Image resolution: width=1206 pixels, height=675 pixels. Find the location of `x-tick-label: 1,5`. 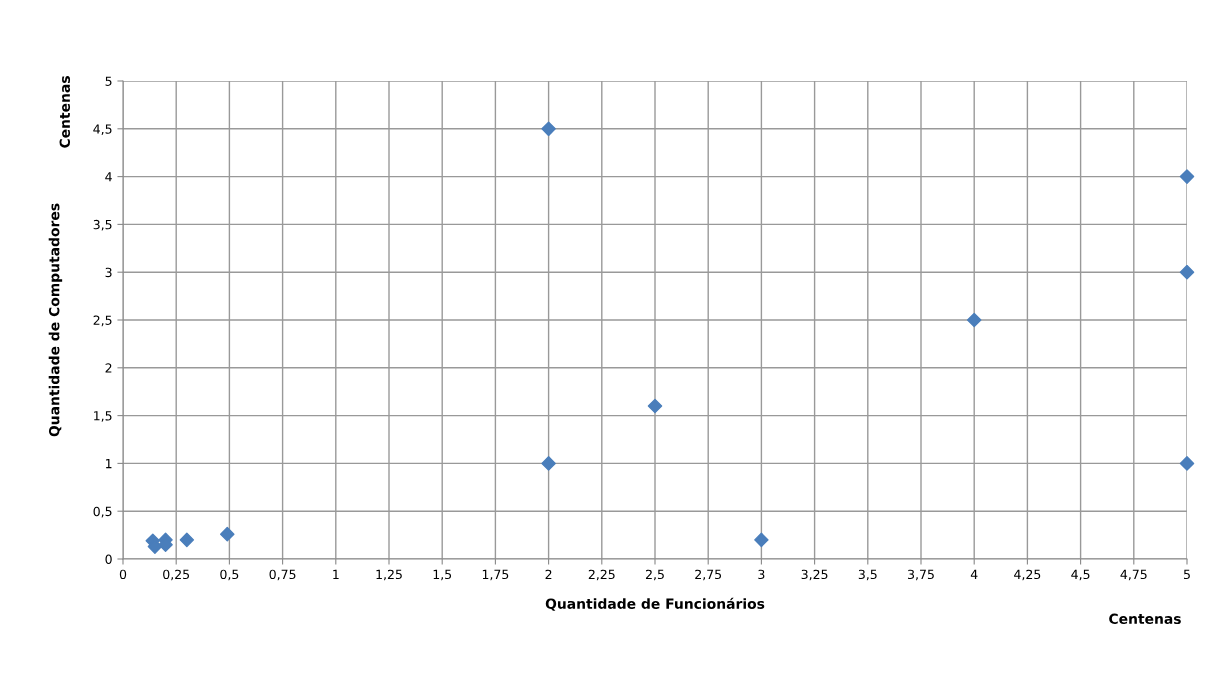

x-tick-label: 1,5 is located at coordinates (442, 575).